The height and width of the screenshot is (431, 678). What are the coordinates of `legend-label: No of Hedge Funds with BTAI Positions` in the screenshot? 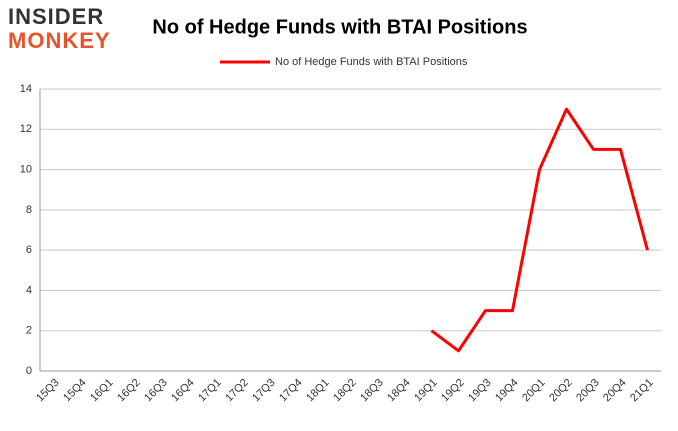 It's located at (371, 62).